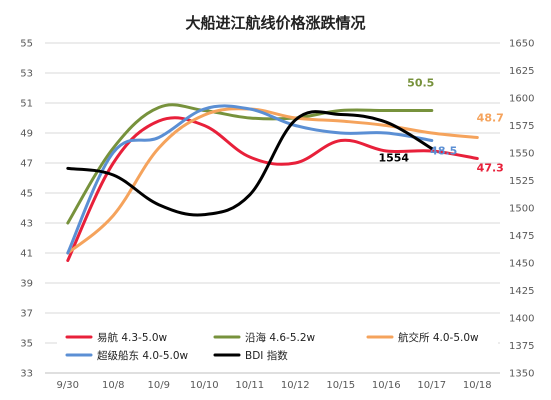  Describe the element at coordinates (521, 44) in the screenshot. I see `right-tick-label: 1650` at that location.